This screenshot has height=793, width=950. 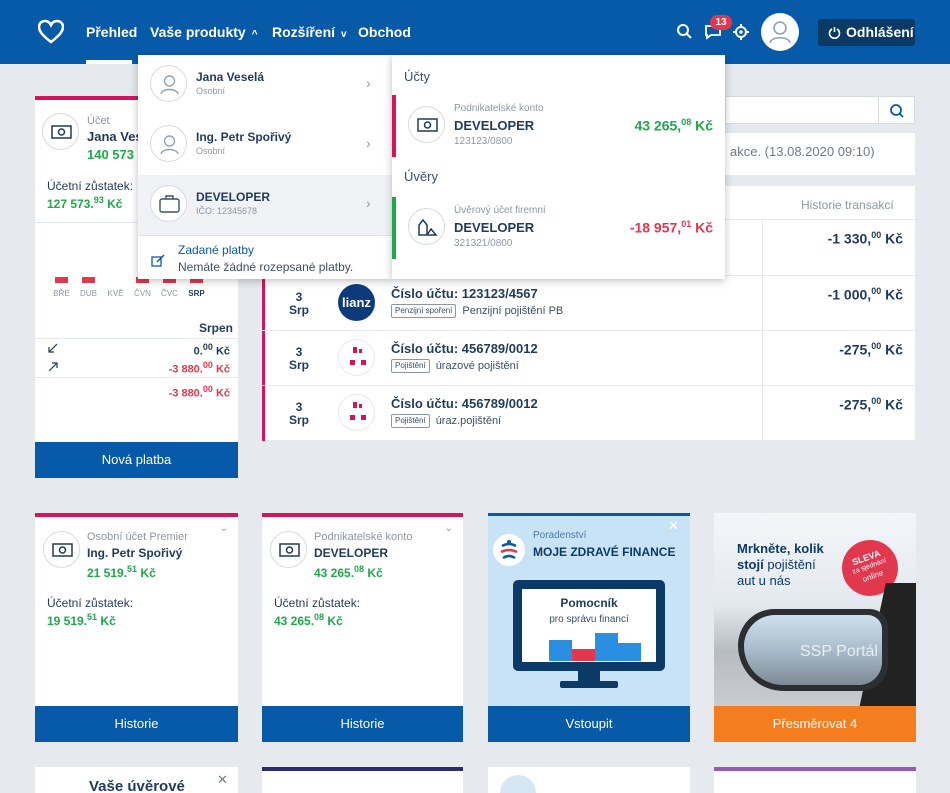 I want to click on history-link: Historie transakcí, so click(x=847, y=205).